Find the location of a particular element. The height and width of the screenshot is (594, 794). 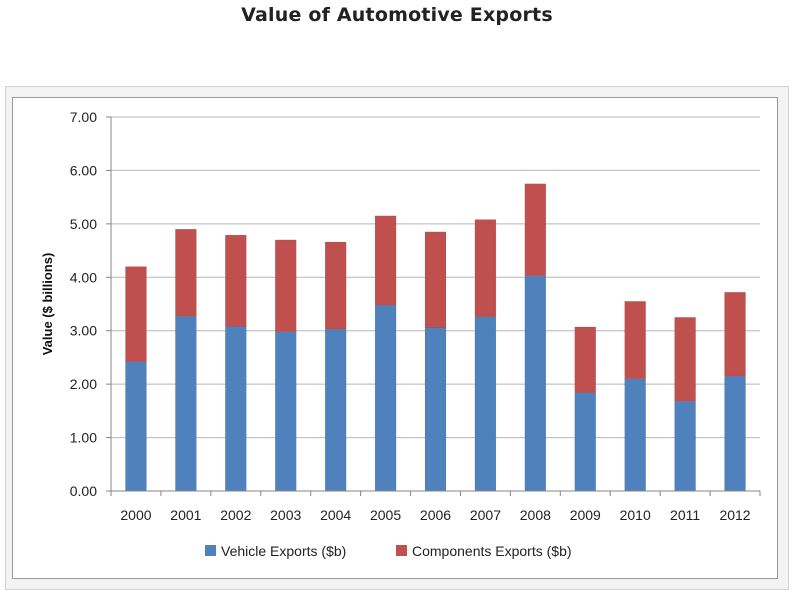

bar-vehicle-2002 is located at coordinates (236, 409).